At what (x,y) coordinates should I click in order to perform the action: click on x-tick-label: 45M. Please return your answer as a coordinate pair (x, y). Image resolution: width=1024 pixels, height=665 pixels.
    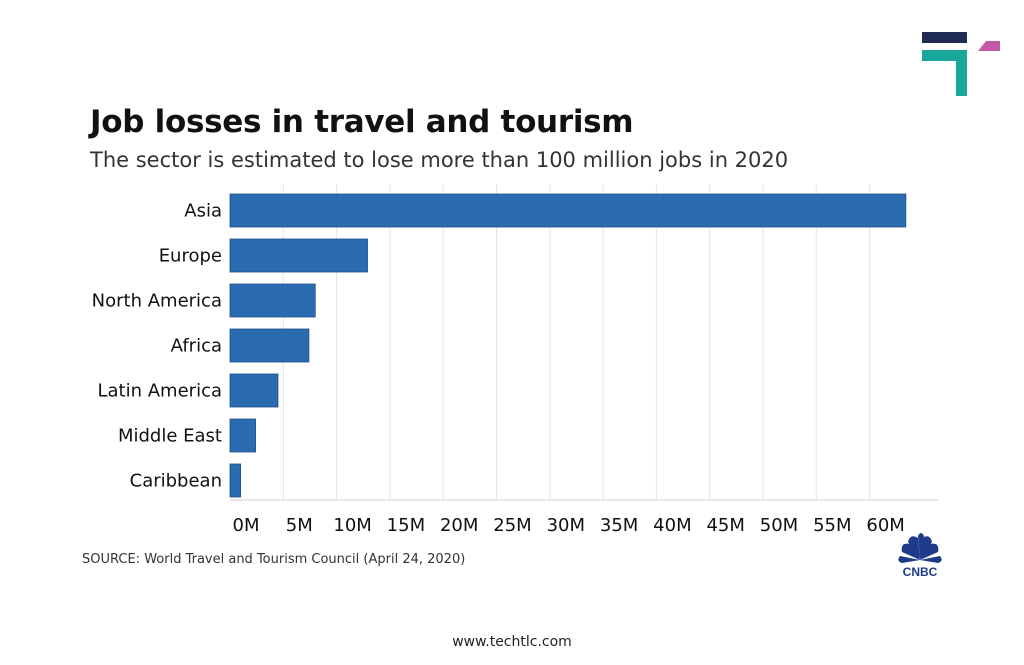
    Looking at the image, I should click on (725, 525).